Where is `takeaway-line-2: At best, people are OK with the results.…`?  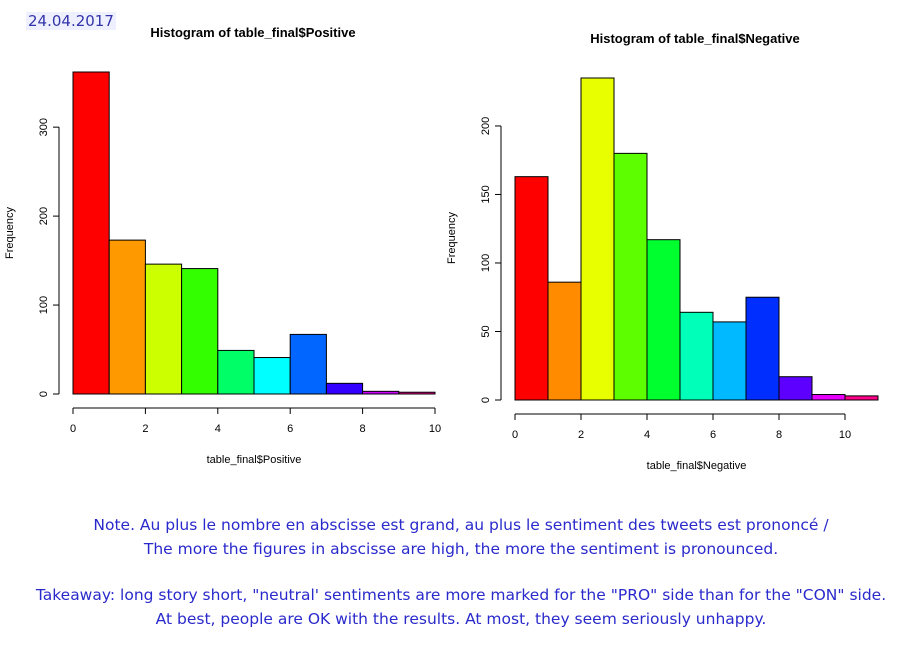 takeaway-line-2: At best, people are OK with the results.… is located at coordinates (461, 619).